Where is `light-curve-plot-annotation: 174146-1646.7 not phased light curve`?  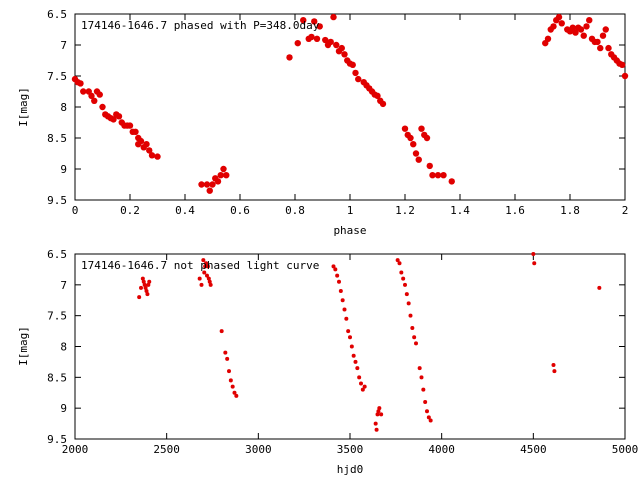
light-curve-plot-annotation: 174146-1646.7 not phased light curve is located at coordinates (200, 265).